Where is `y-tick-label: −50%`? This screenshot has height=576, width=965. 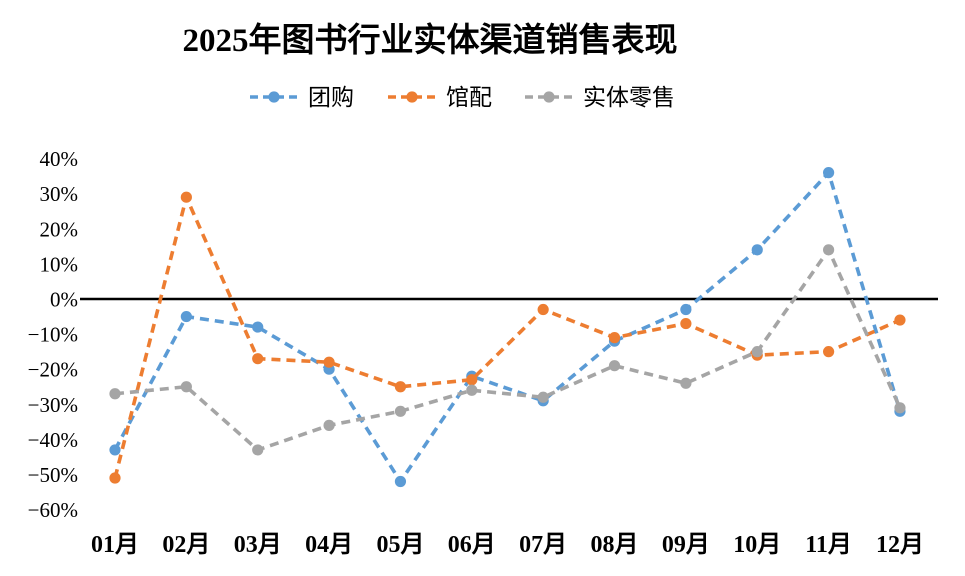 y-tick-label: −50% is located at coordinates (53, 475).